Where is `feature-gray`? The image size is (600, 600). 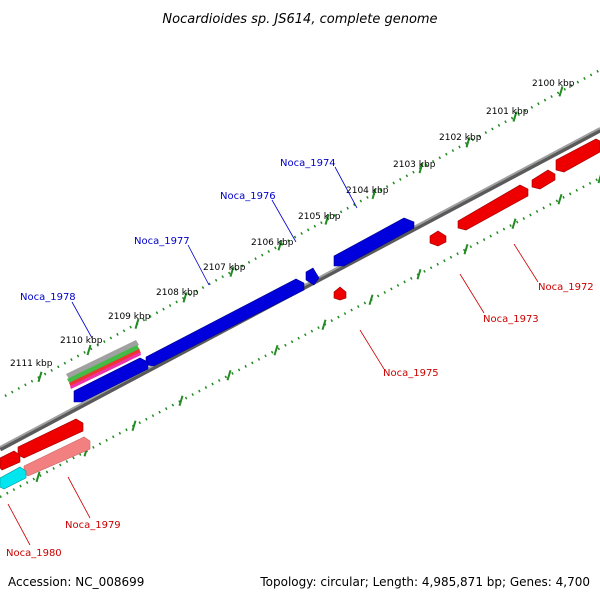 feature-gray is located at coordinates (102, 359).